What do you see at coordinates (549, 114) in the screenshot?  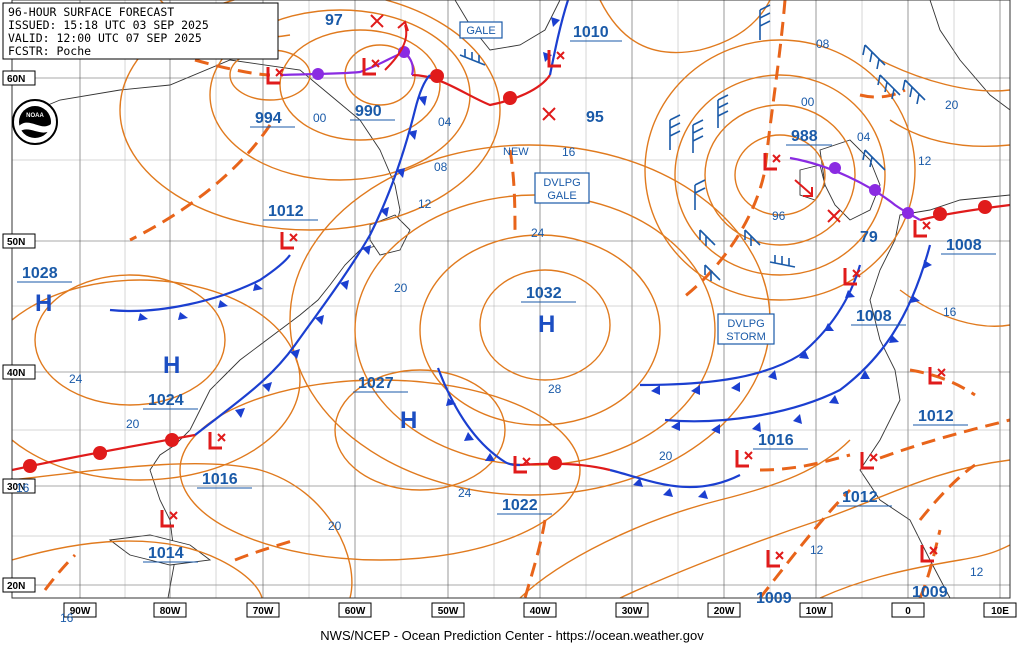 I see `previous-position-marker` at bounding box center [549, 114].